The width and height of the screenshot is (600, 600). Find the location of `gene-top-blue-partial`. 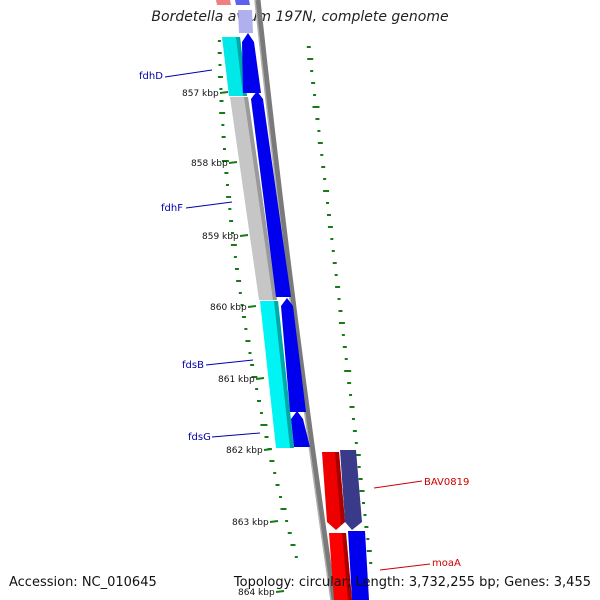

gene-top-blue-partial is located at coordinates (242, 2).